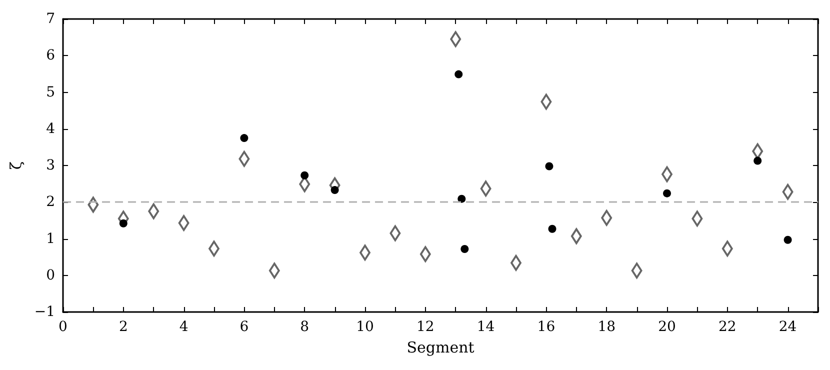 The image size is (830, 370). What do you see at coordinates (63, 327) in the screenshot?
I see `x-tick-label: 0` at bounding box center [63, 327].